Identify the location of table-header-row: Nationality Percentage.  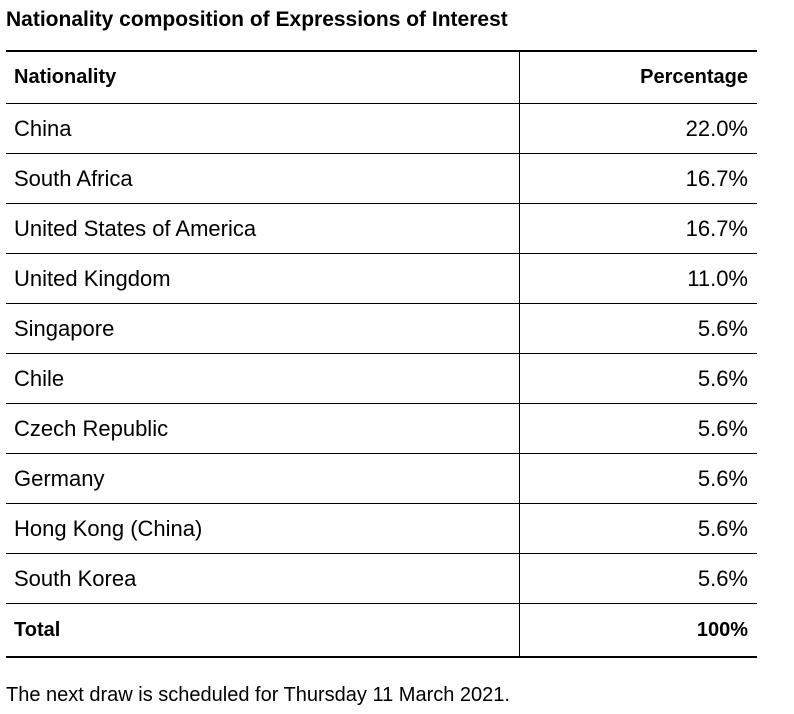
(381, 78).